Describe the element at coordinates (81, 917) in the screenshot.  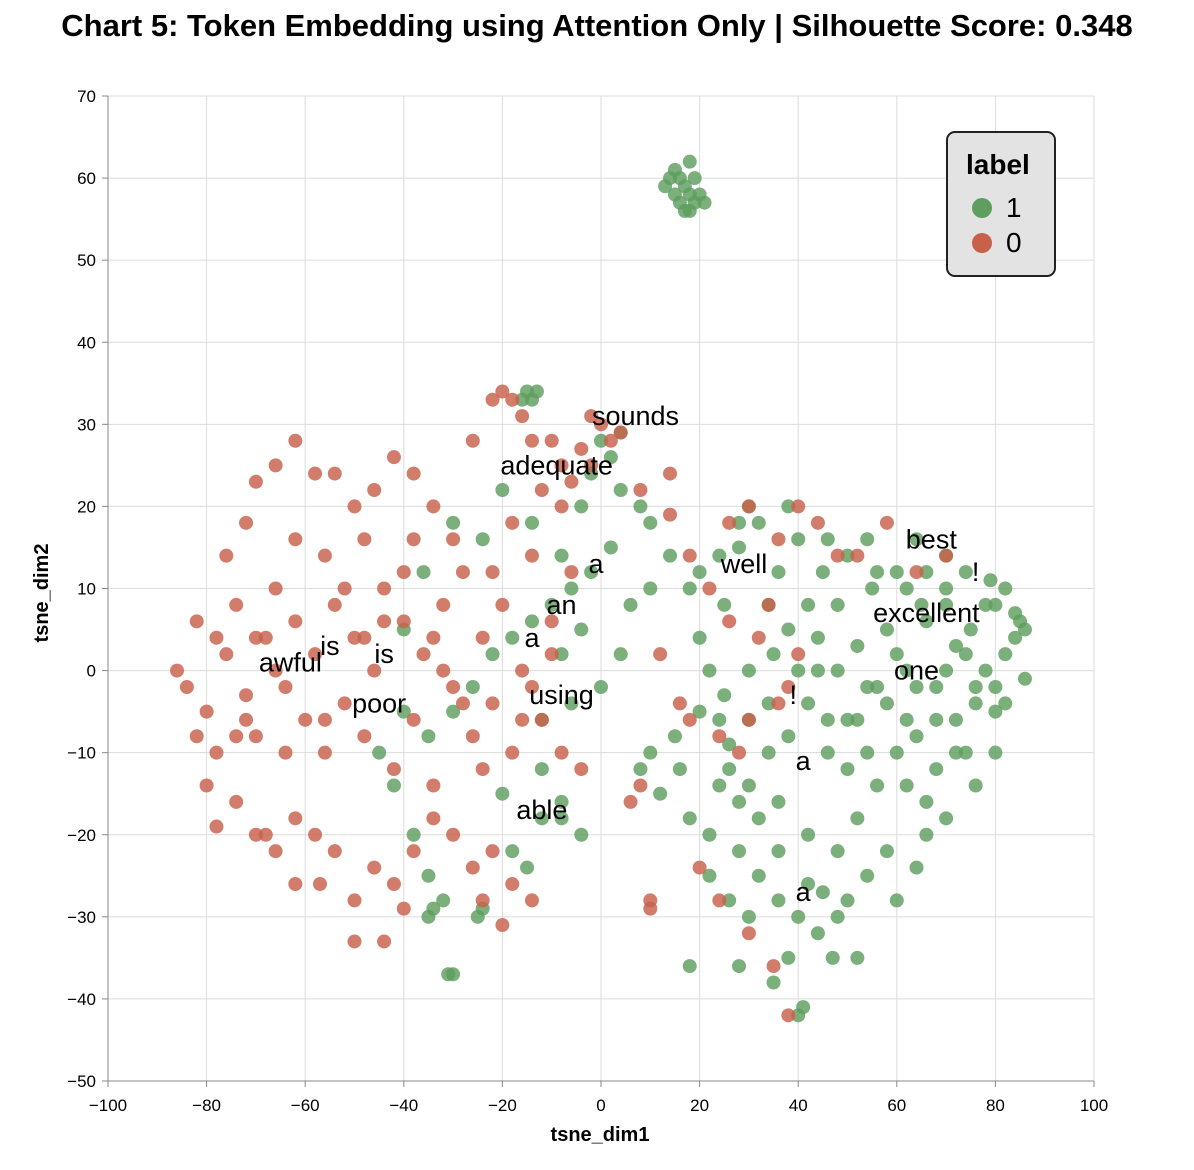
I see `y-tick-label: −30` at that location.